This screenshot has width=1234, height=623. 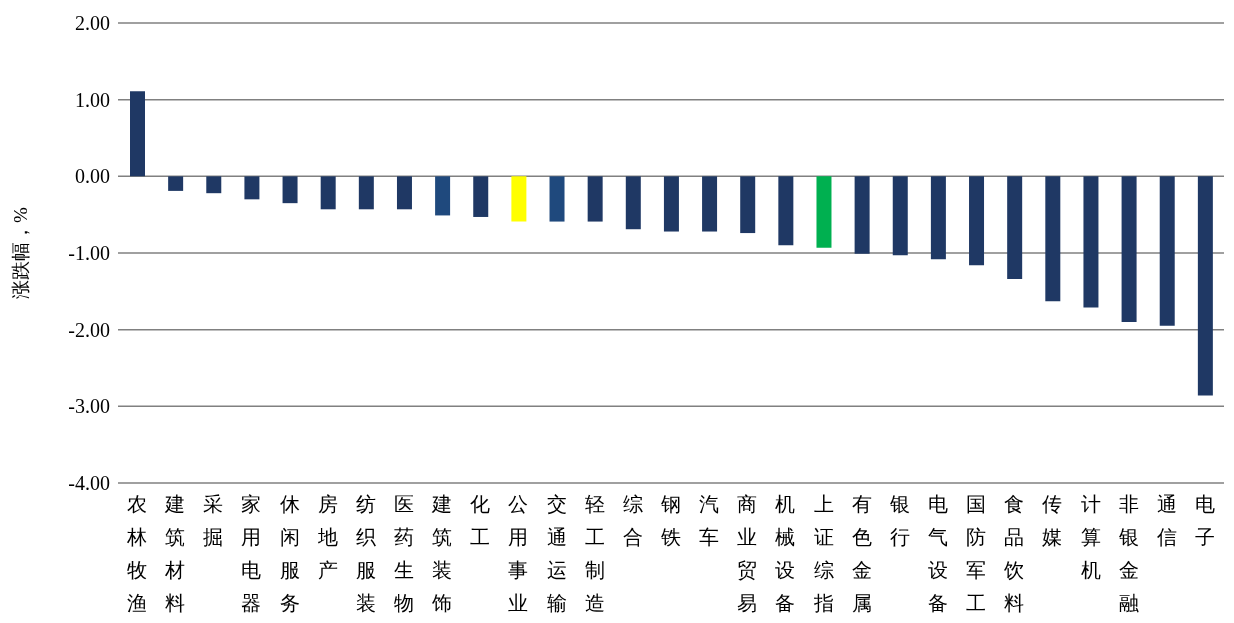 What do you see at coordinates (632, 520) in the screenshot?
I see `x-tick-label: 综合` at bounding box center [632, 520].